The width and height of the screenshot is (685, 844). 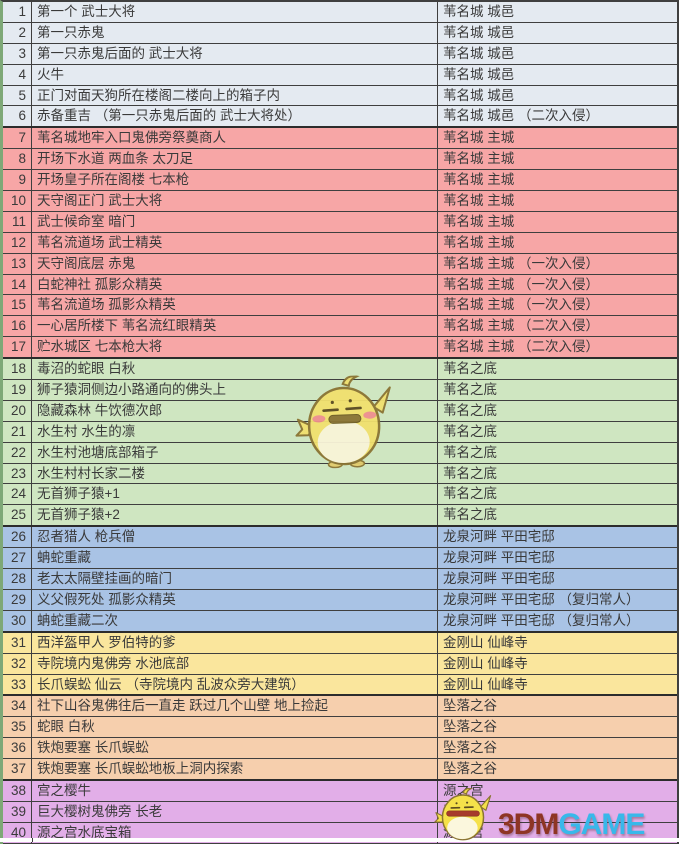 What do you see at coordinates (17, 558) in the screenshot?
I see `row-number: 27` at bounding box center [17, 558].